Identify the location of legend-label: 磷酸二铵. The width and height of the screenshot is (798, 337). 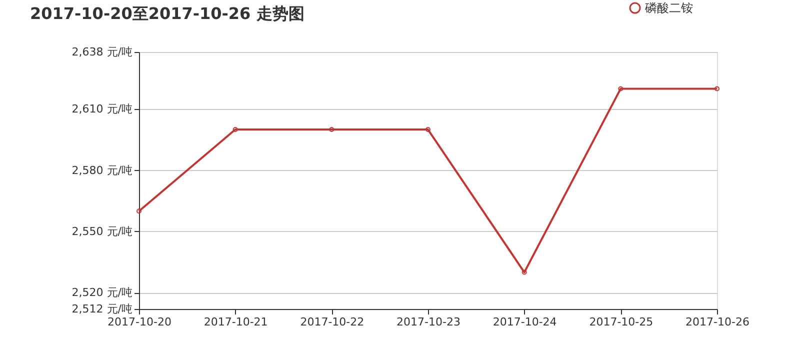
(668, 8).